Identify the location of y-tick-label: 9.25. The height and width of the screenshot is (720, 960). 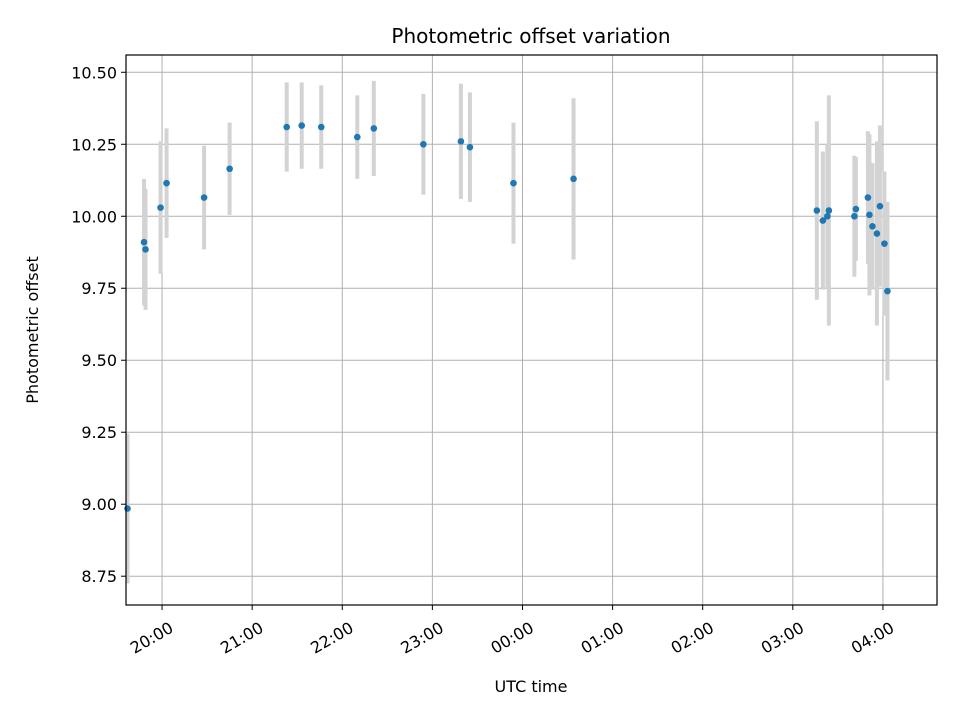
(99, 432).